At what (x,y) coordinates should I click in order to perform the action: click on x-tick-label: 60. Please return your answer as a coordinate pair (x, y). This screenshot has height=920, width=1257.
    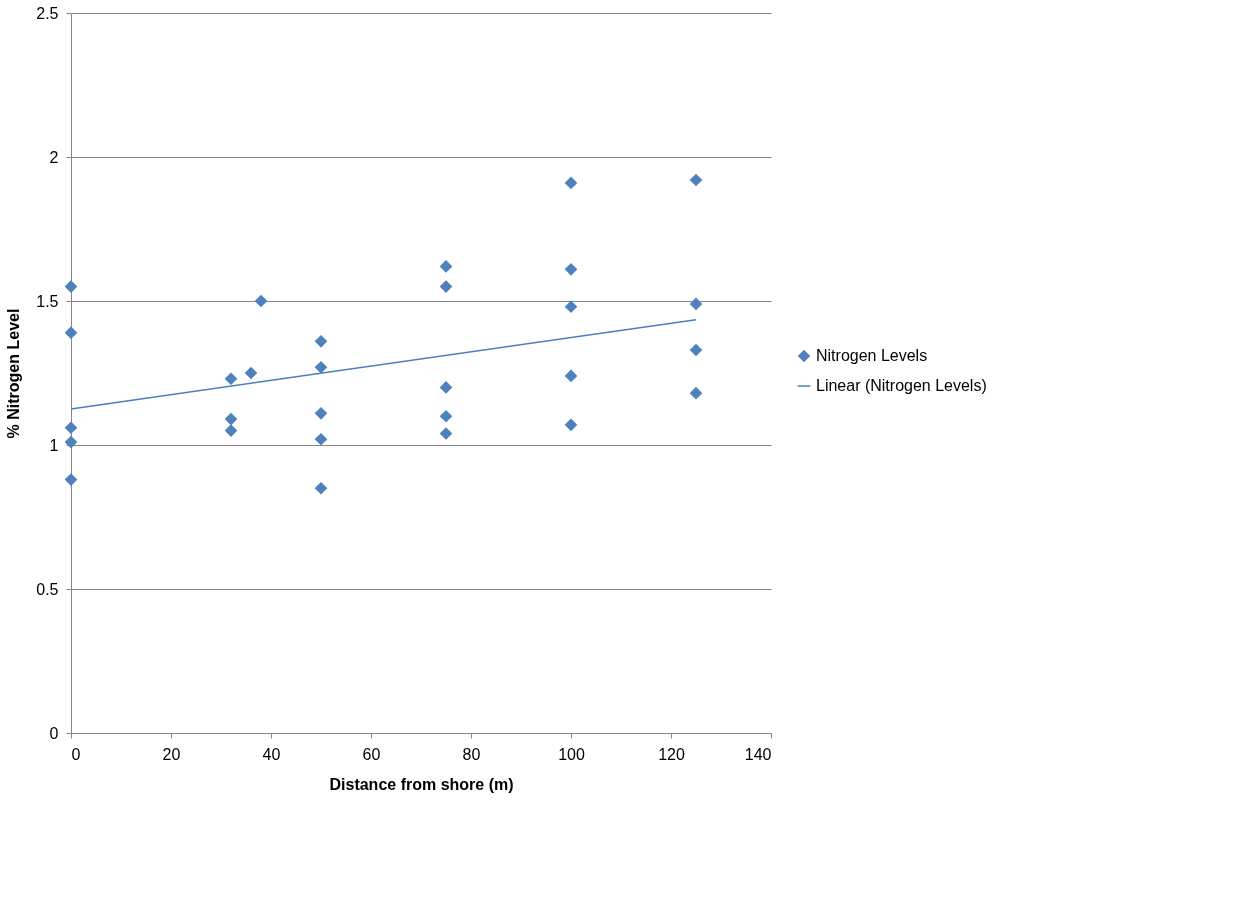
    Looking at the image, I should click on (371, 754).